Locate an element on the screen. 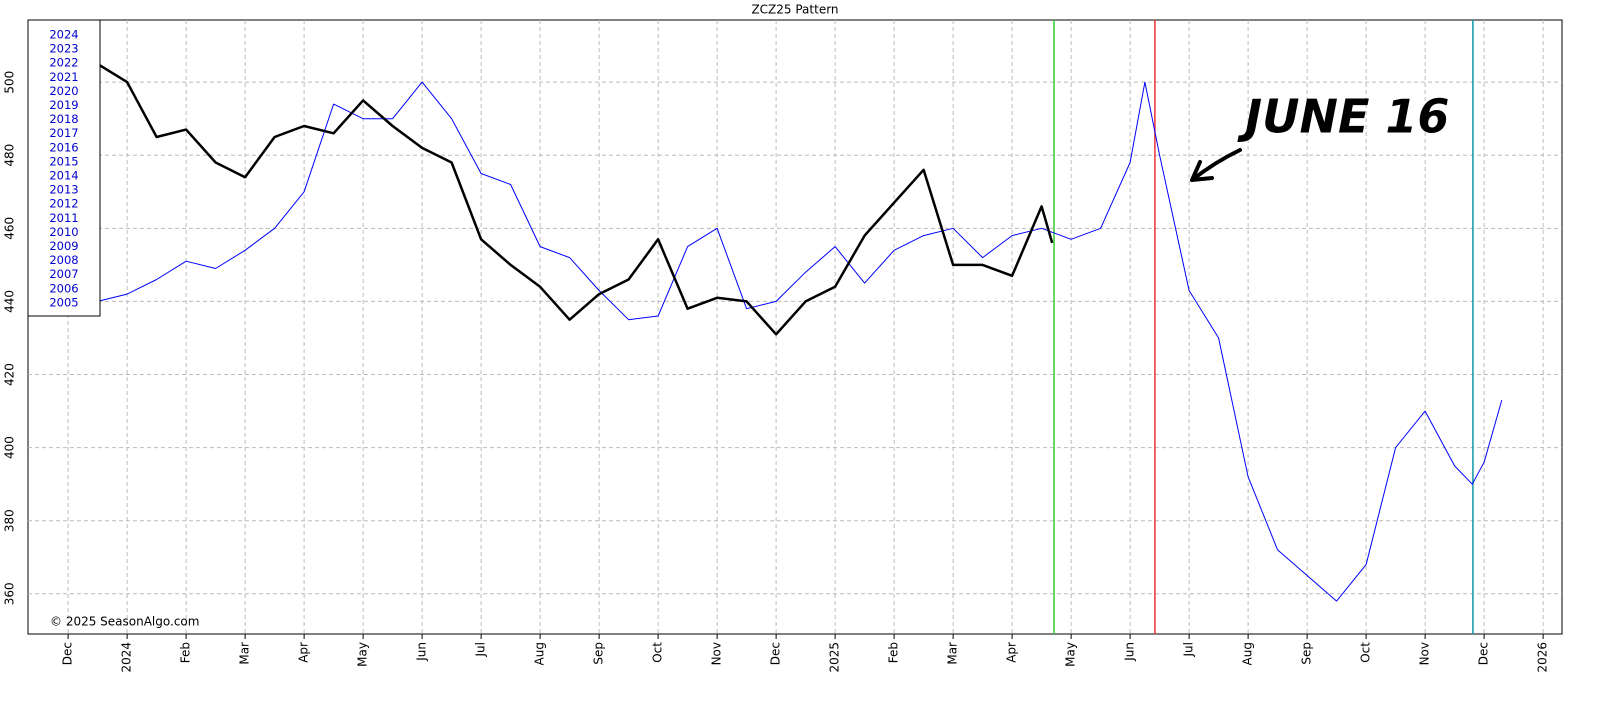 The image size is (1604, 708). legend-entry: 2013 is located at coordinates (63, 190).